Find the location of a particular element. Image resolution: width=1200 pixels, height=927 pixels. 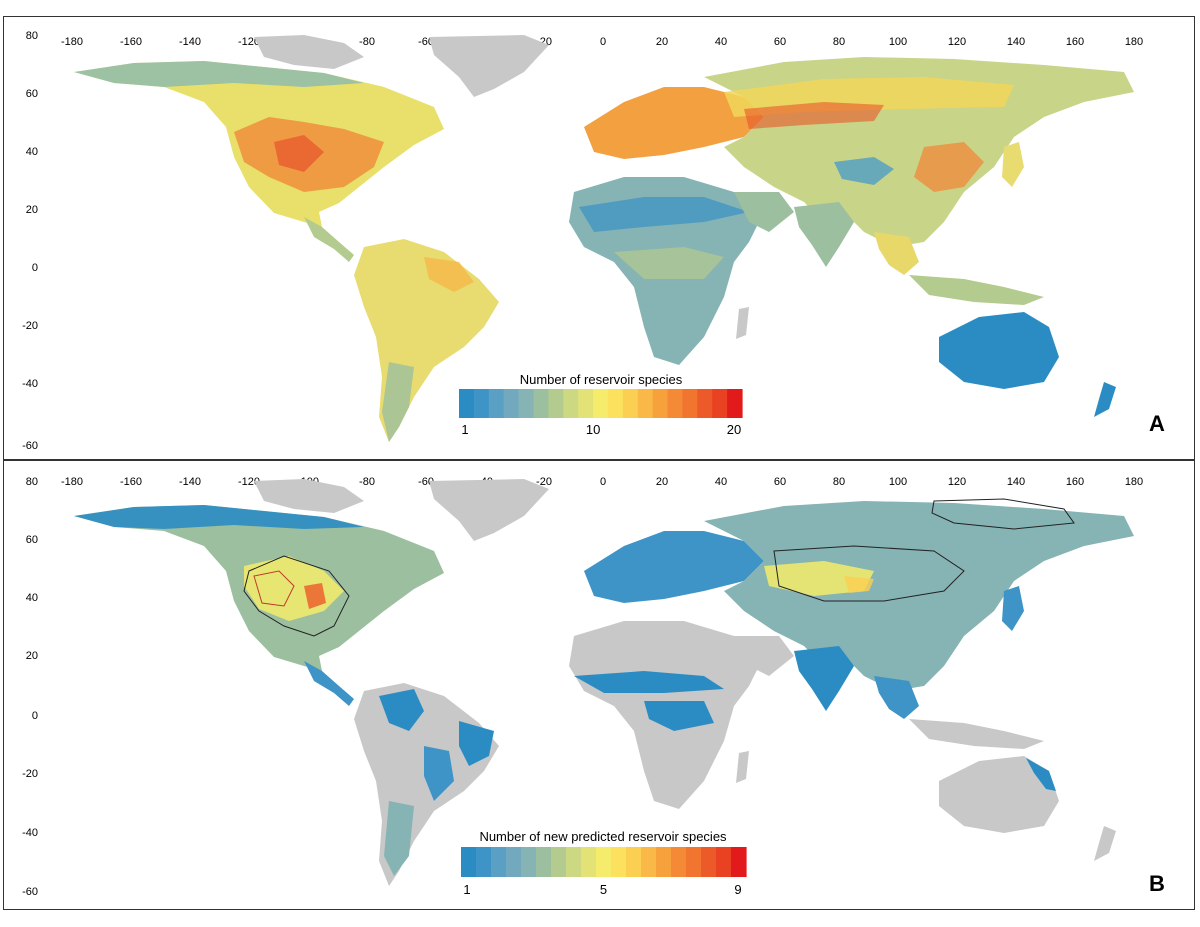

south-america-south is located at coordinates (398, 402).